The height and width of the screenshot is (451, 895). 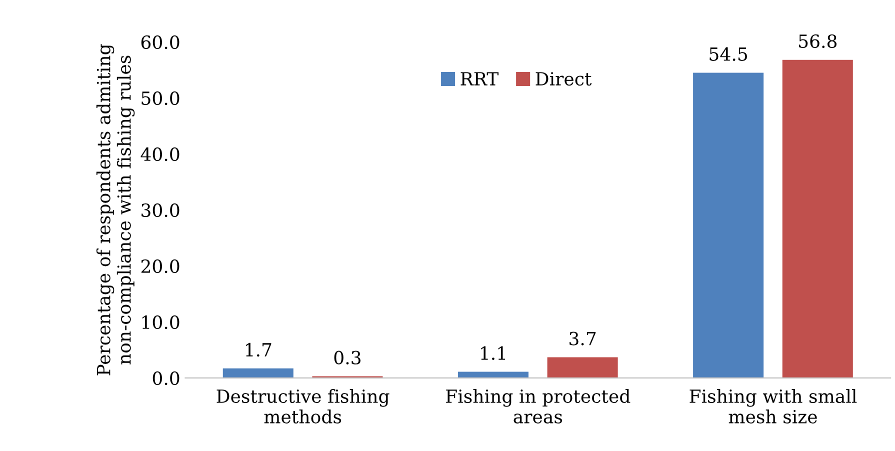 What do you see at coordinates (564, 79) in the screenshot?
I see `legend-label: Direct` at bounding box center [564, 79].